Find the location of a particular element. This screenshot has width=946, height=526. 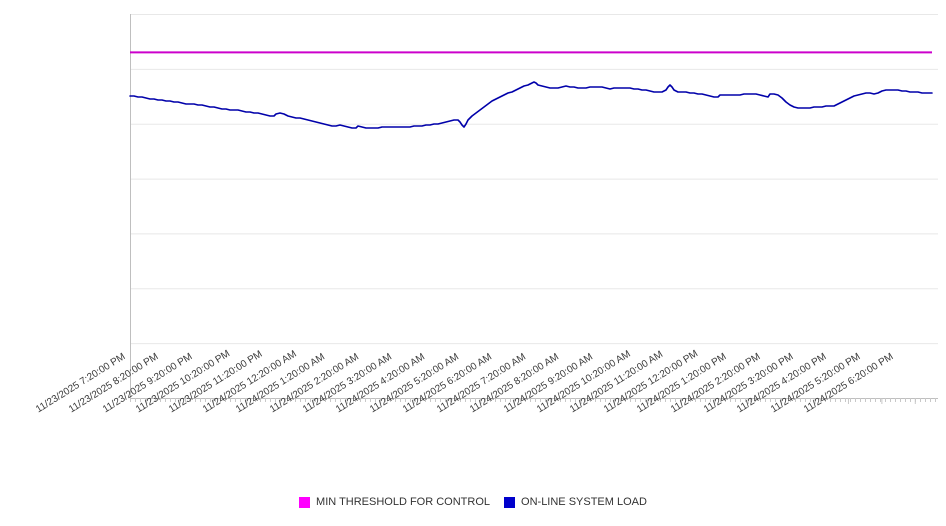

legend-swatch-min-threshold is located at coordinates (305, 502).